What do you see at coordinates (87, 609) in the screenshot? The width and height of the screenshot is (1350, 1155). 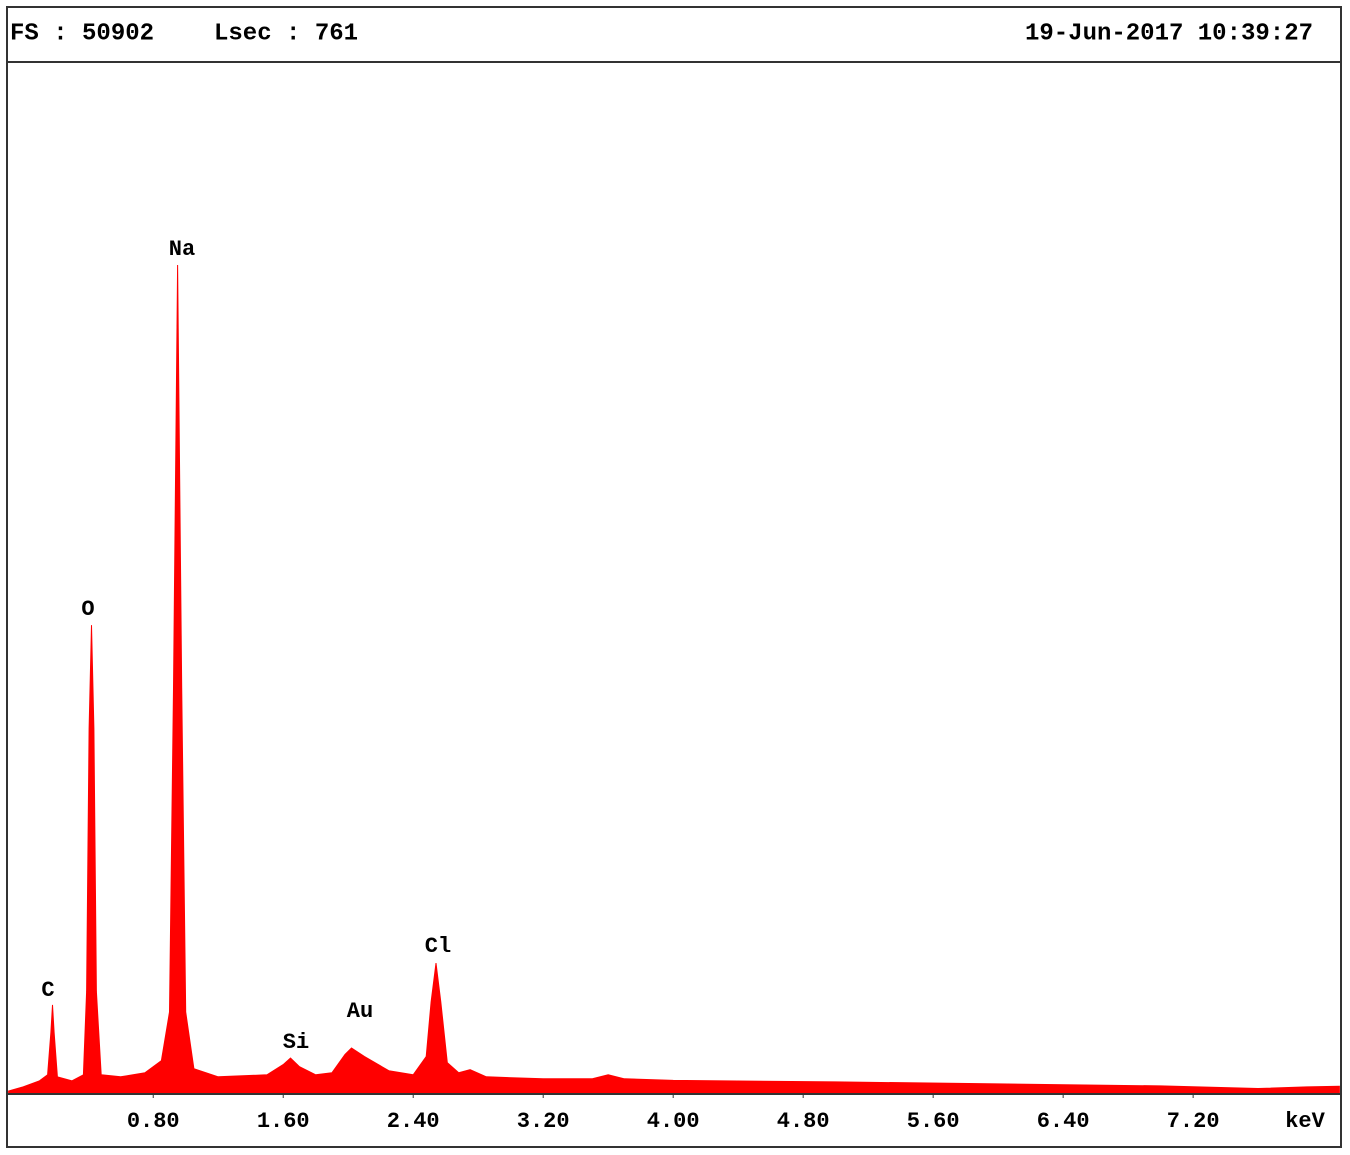 I see `peak-label: O` at bounding box center [87, 609].